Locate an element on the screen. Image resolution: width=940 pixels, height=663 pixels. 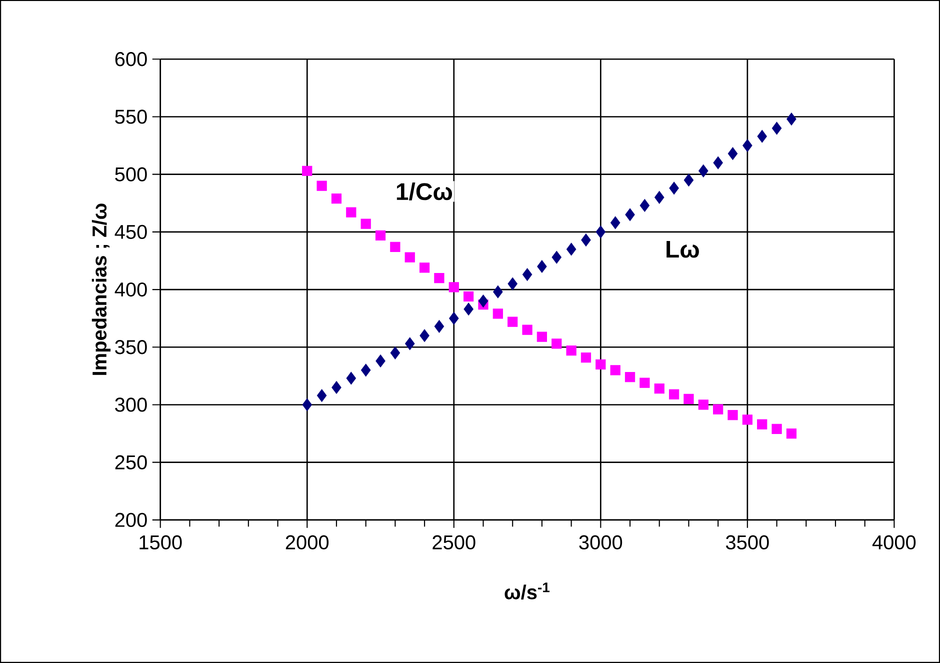
x-axis-title: ω/s$^{-1}$ is located at coordinates (527, 591).